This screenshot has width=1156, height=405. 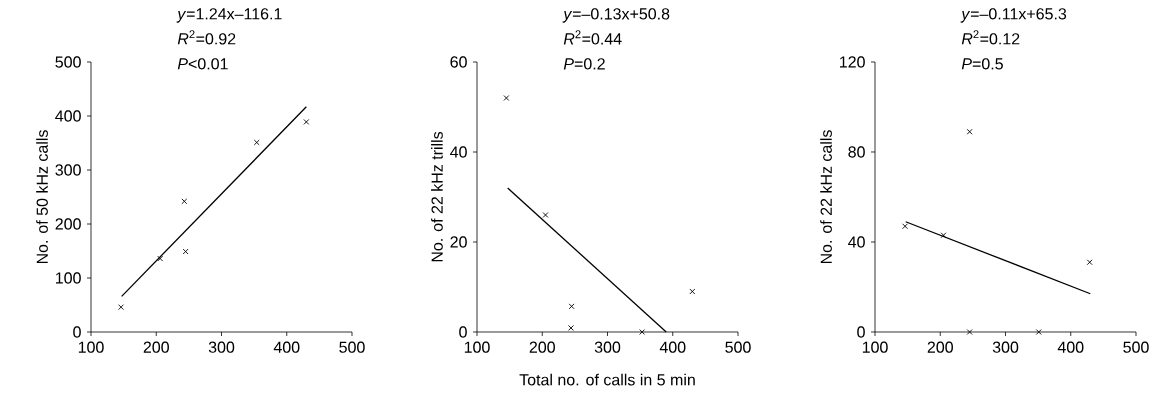 I want to click on y-axis-title: No. of 50 kHz calls, so click(x=42, y=197).